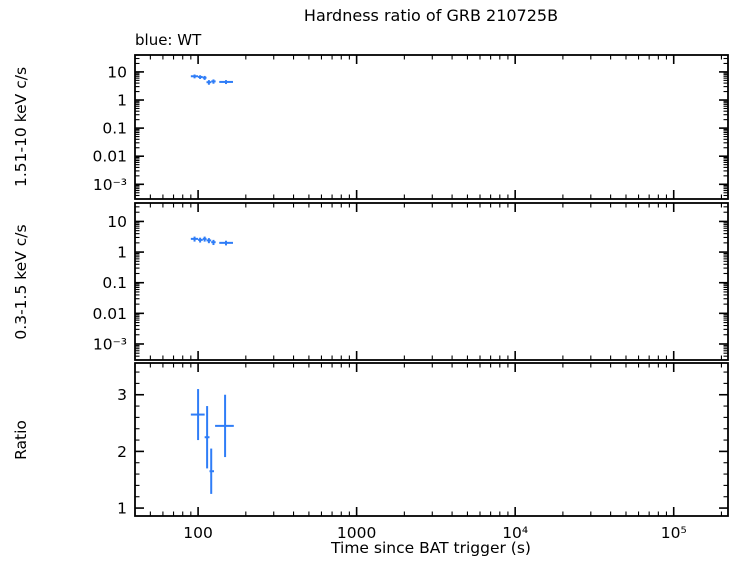 The width and height of the screenshot is (742, 570). Describe the element at coordinates (21, 440) in the screenshot. I see `y-axis-label-ratio: Ratio` at that location.